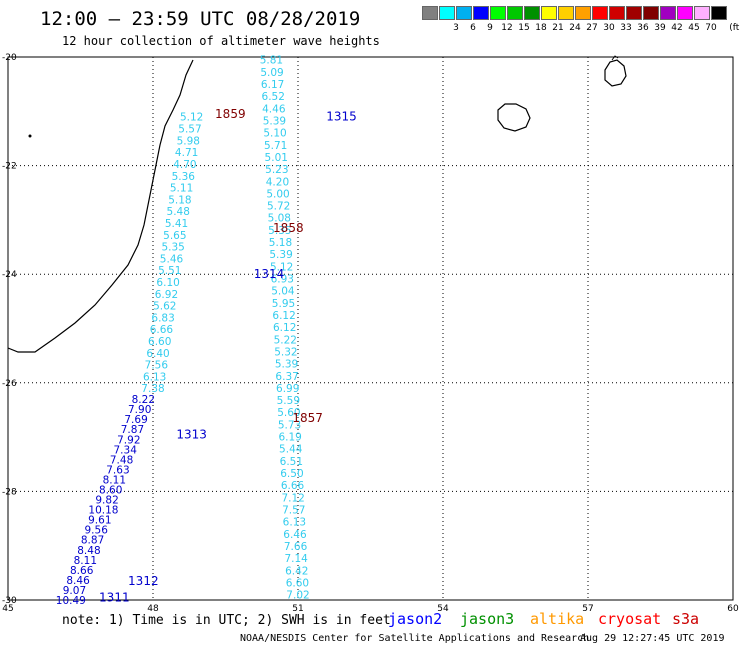  Describe the element at coordinates (135, 420) in the screenshot. I see `swh-value-west-south: 7.69` at that location.